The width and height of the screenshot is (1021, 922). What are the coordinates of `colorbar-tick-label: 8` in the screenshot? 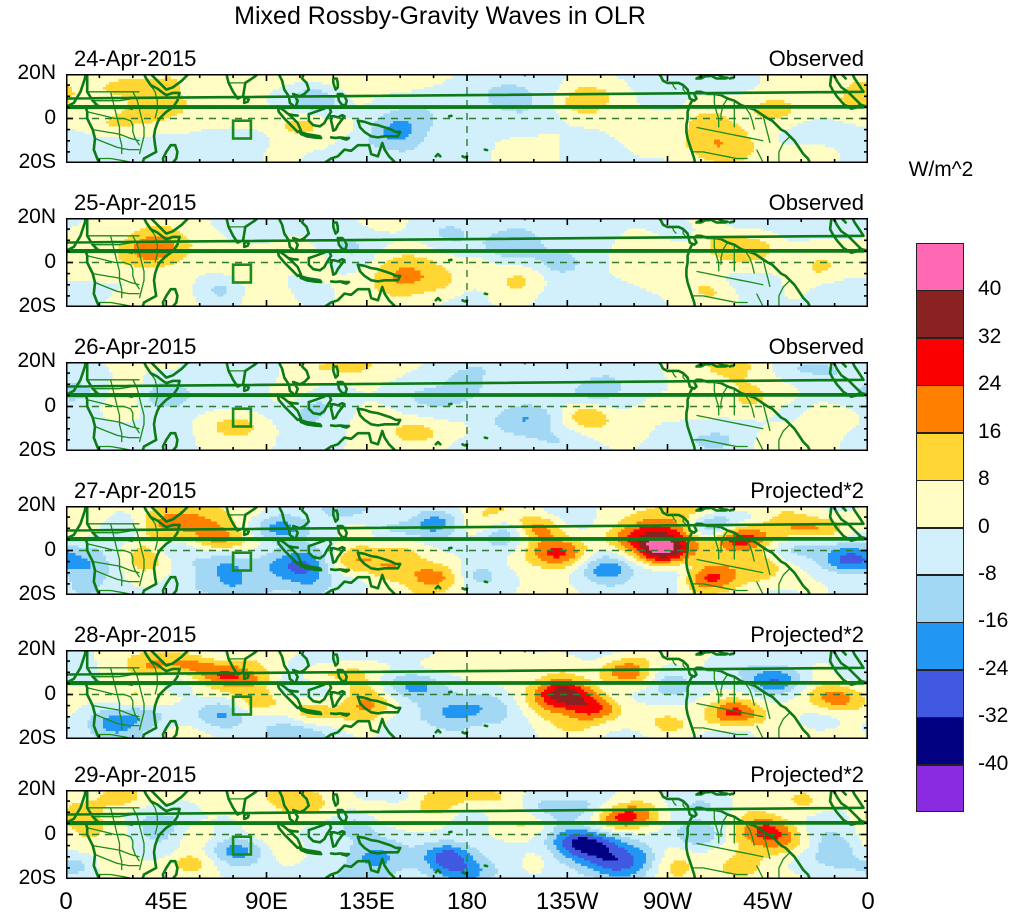 It's located at (984, 479).